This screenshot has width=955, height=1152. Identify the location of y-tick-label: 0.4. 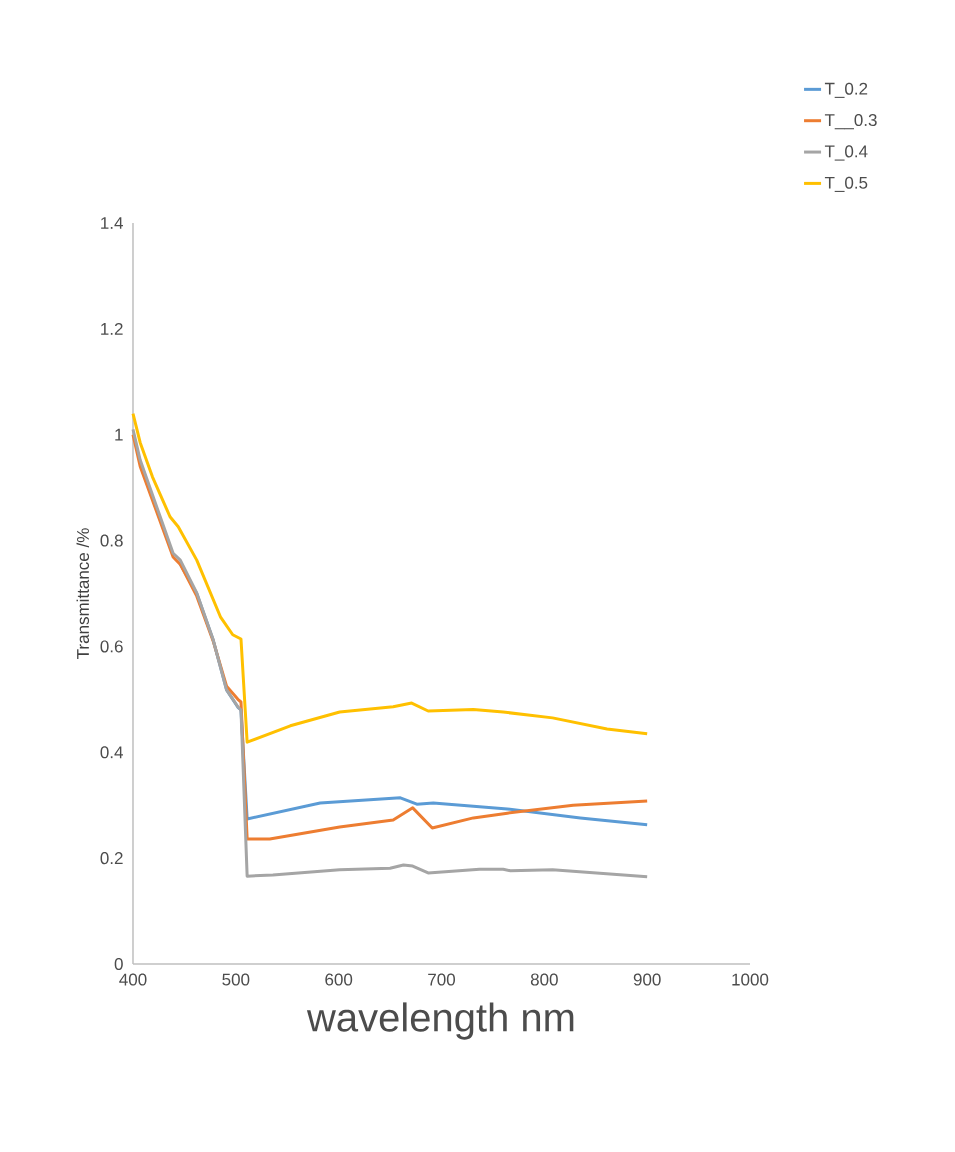
(111, 752).